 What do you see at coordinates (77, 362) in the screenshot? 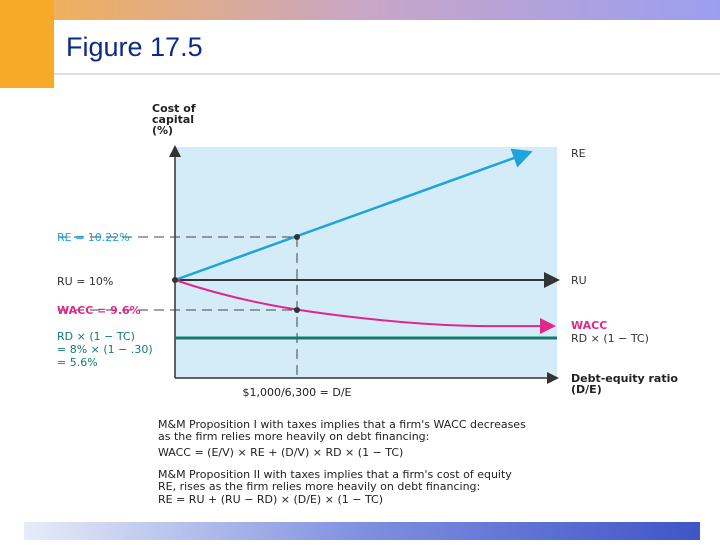
I see `label-rd: = 5.6%` at bounding box center [77, 362].